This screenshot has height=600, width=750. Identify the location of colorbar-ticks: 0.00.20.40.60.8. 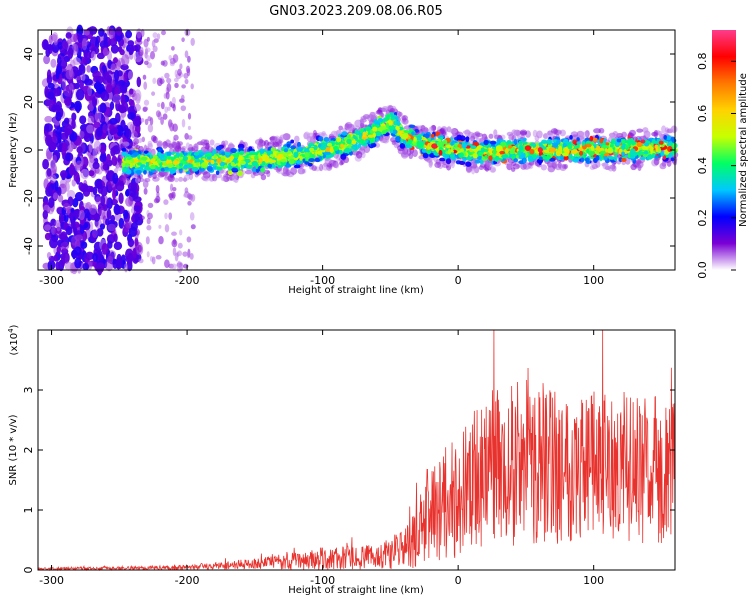
(716, 166).